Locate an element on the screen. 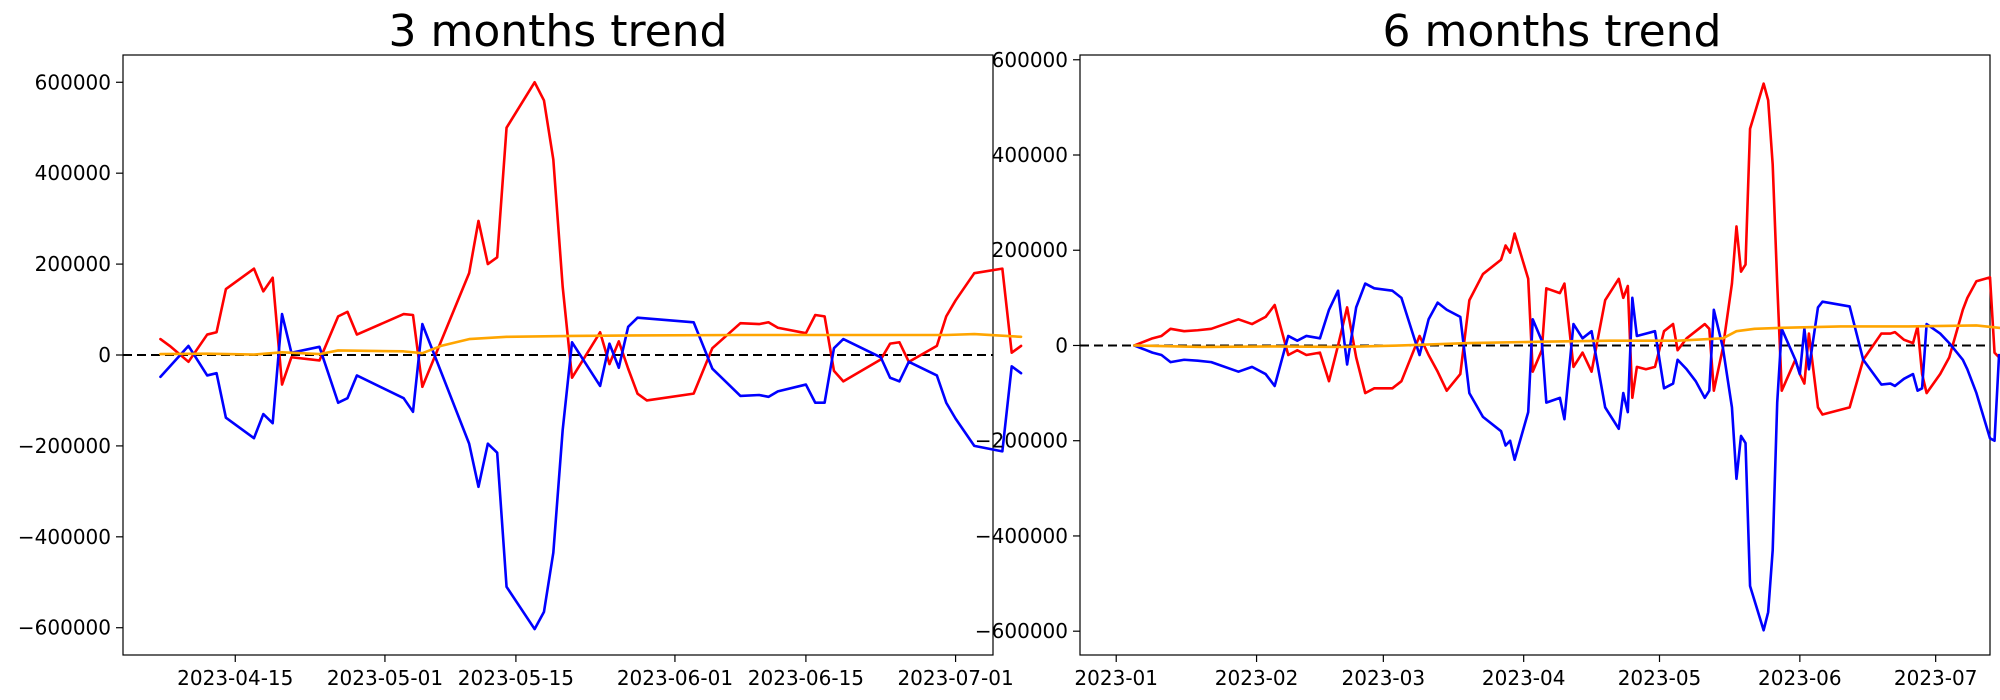  x-tick-label: 2023-02 is located at coordinates (1257, 678).